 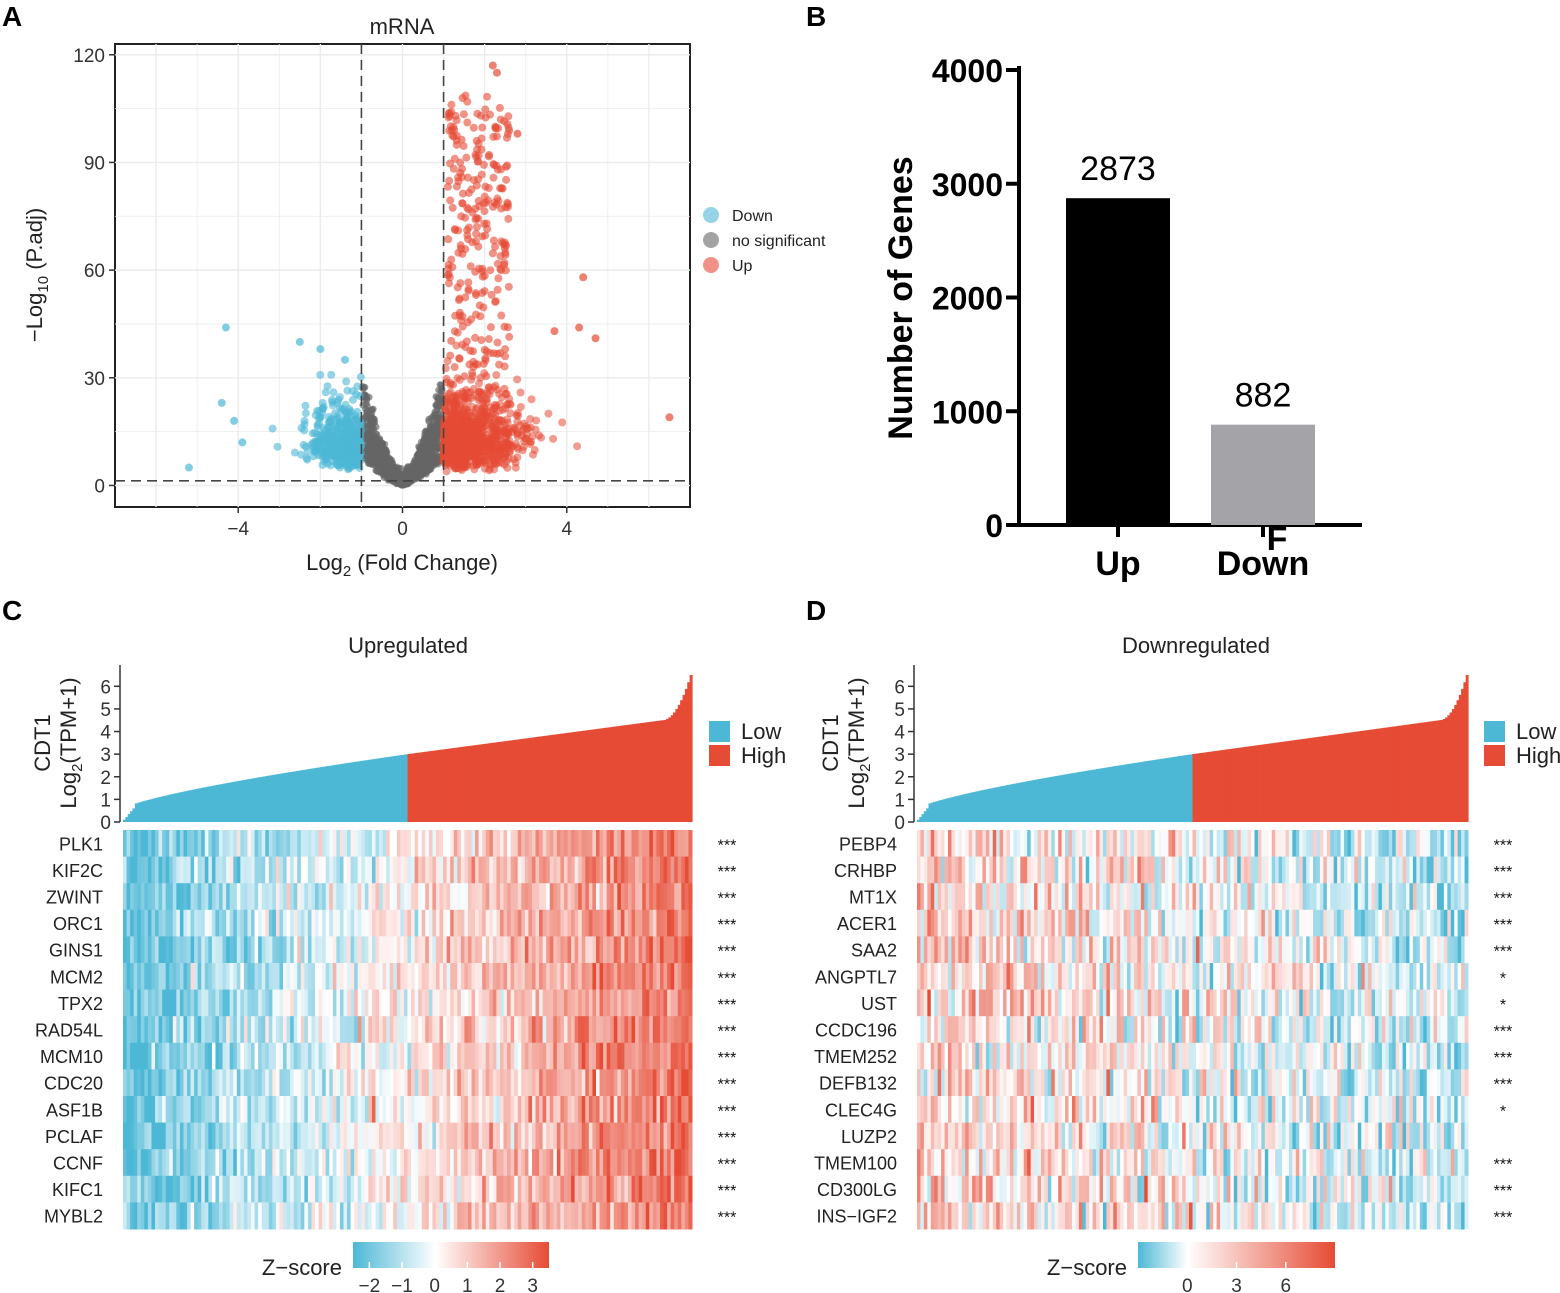 I want to click on volcano-legend: Down no significant Up, so click(x=764, y=241).